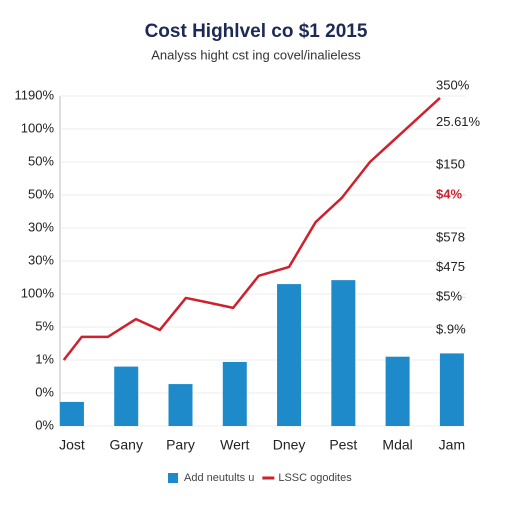 The width and height of the screenshot is (512, 512). Describe the element at coordinates (453, 85) in the screenshot. I see `y2-tick-label: 350%` at that location.